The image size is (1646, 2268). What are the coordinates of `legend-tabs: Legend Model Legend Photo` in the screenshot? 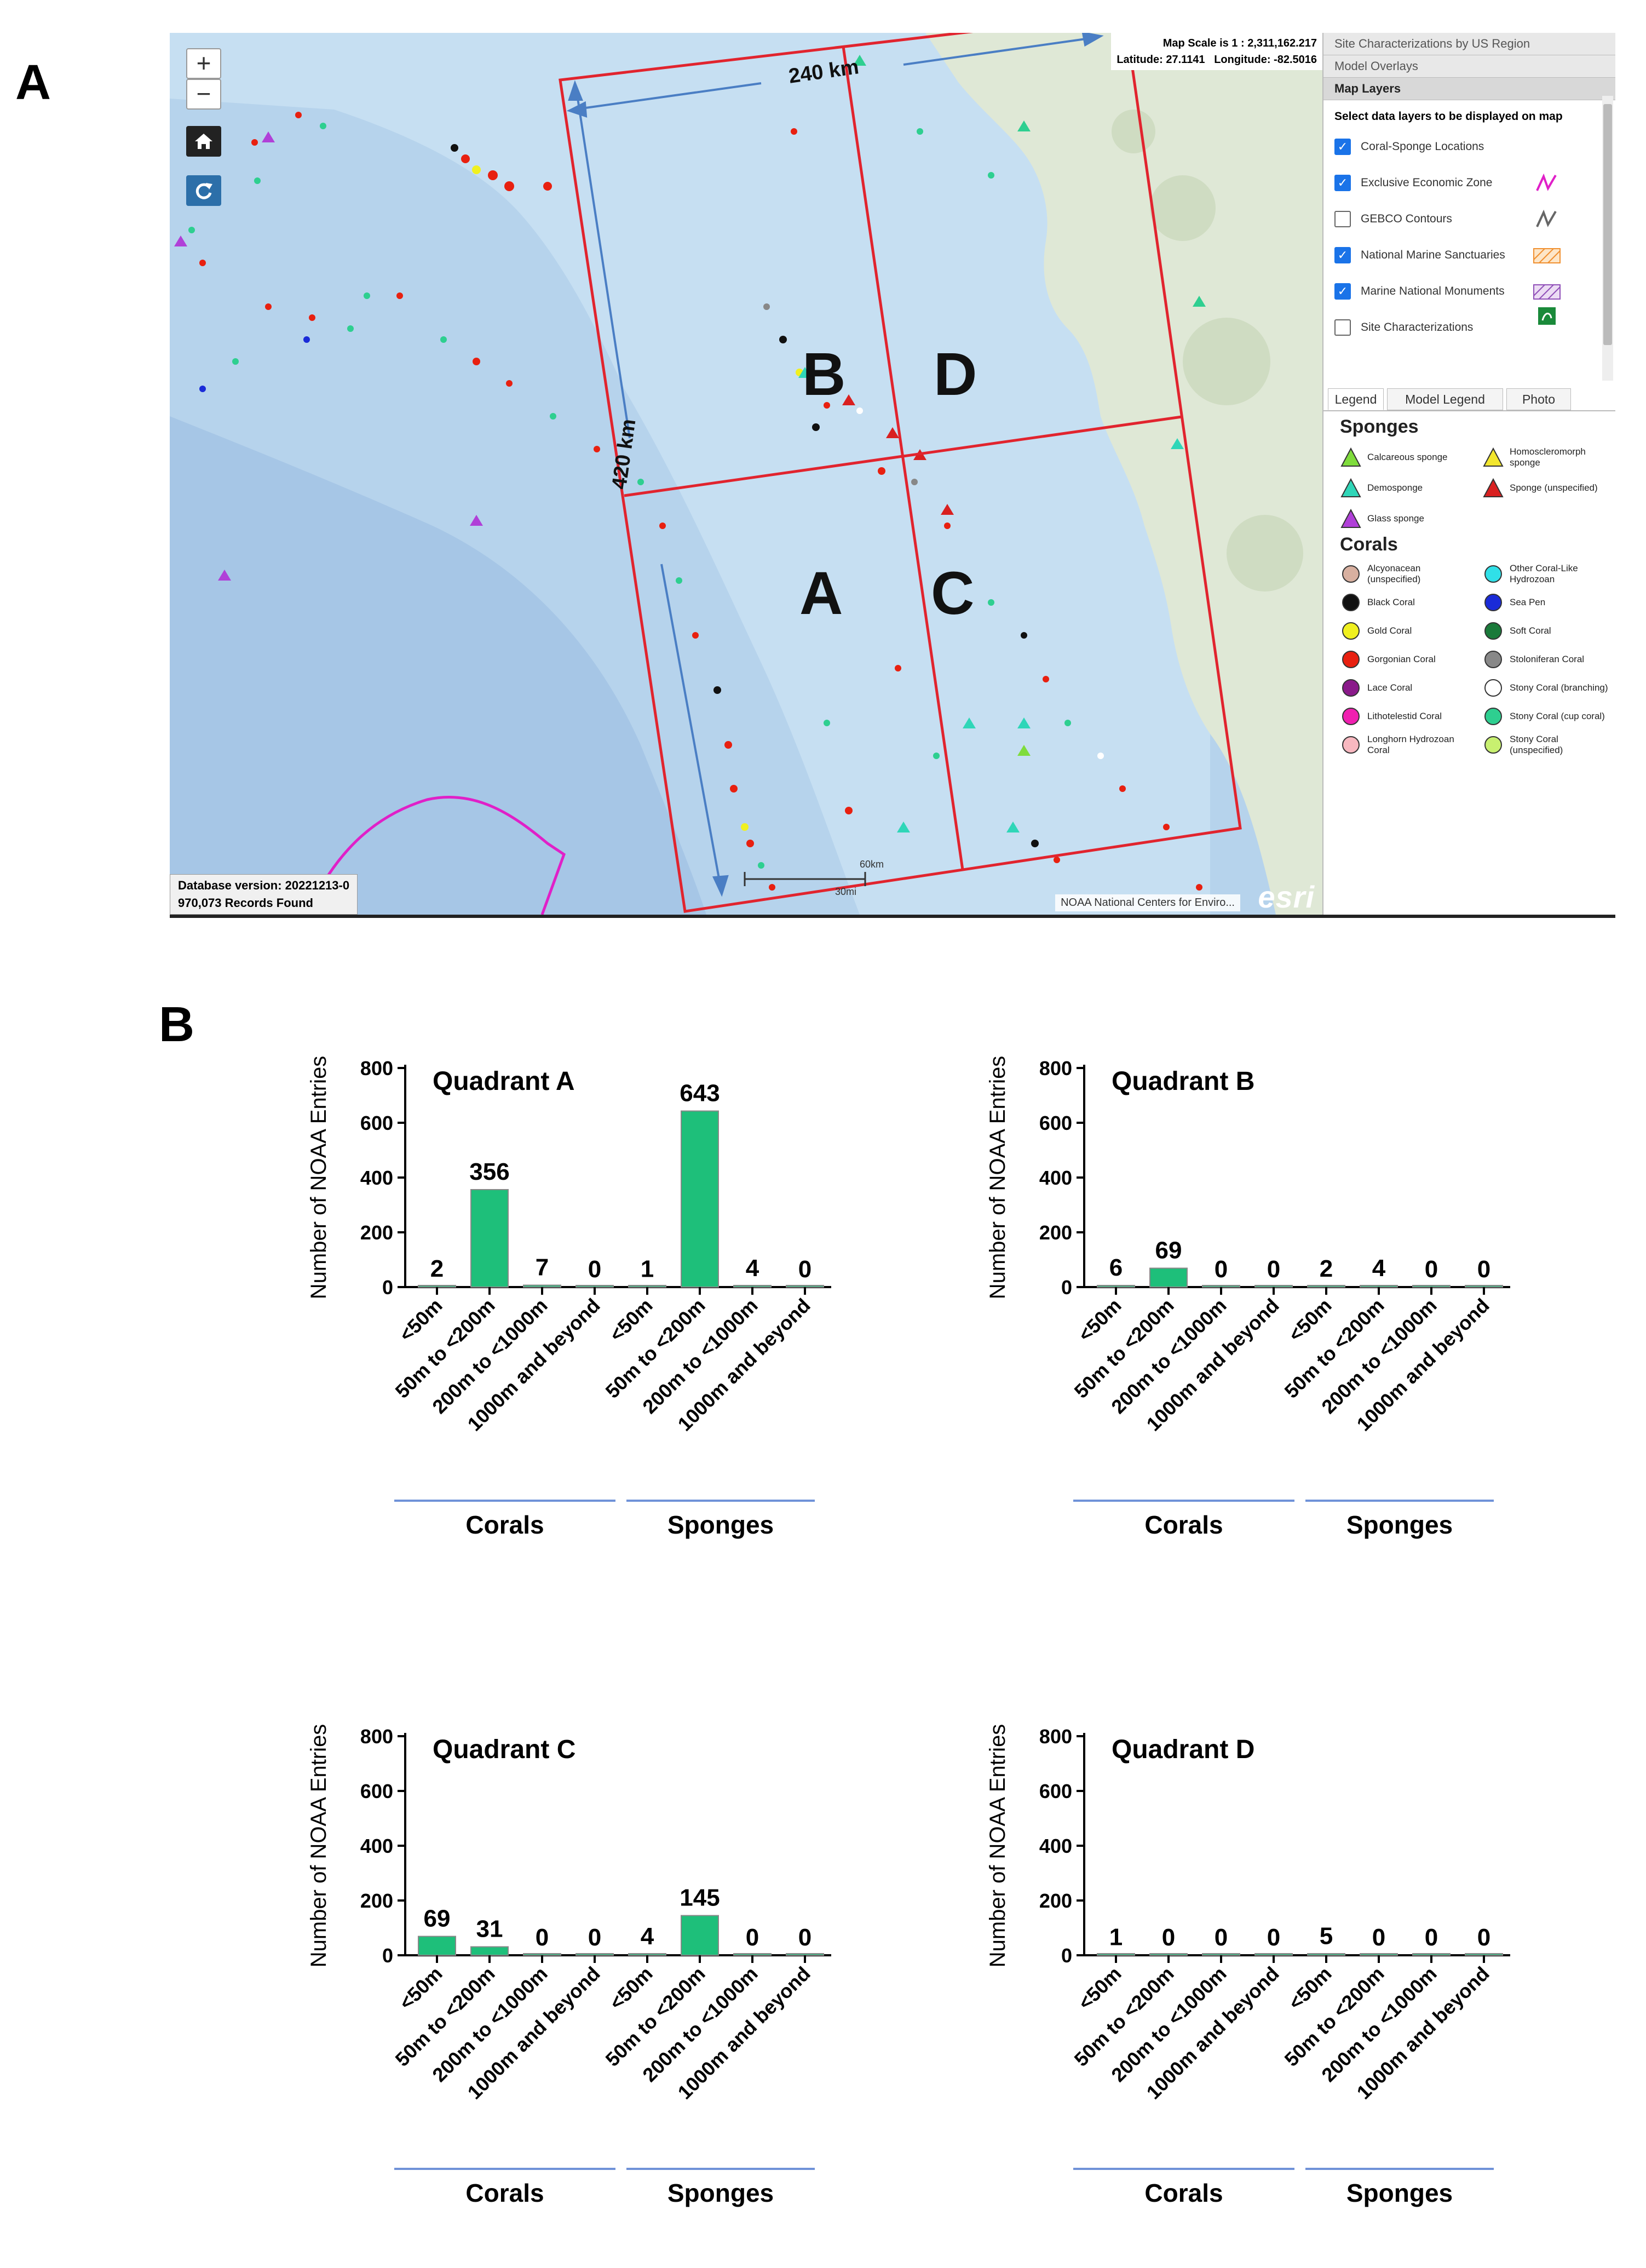 It's located at (1469, 399).